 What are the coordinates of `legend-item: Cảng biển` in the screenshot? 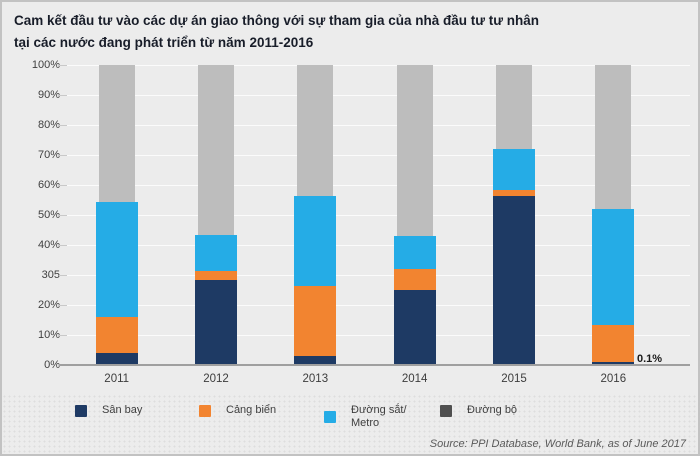 It's located at (237, 410).